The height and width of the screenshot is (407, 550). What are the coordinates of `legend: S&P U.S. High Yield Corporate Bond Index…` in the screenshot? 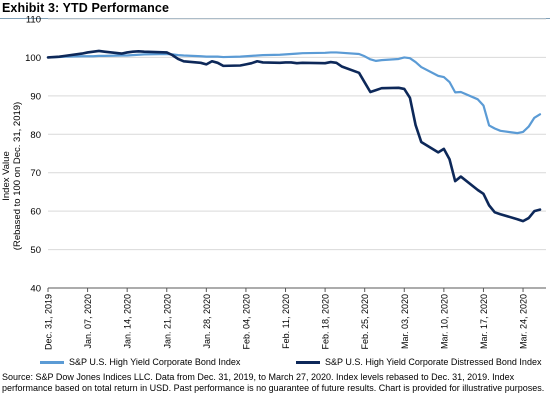 It's located at (275, 364).